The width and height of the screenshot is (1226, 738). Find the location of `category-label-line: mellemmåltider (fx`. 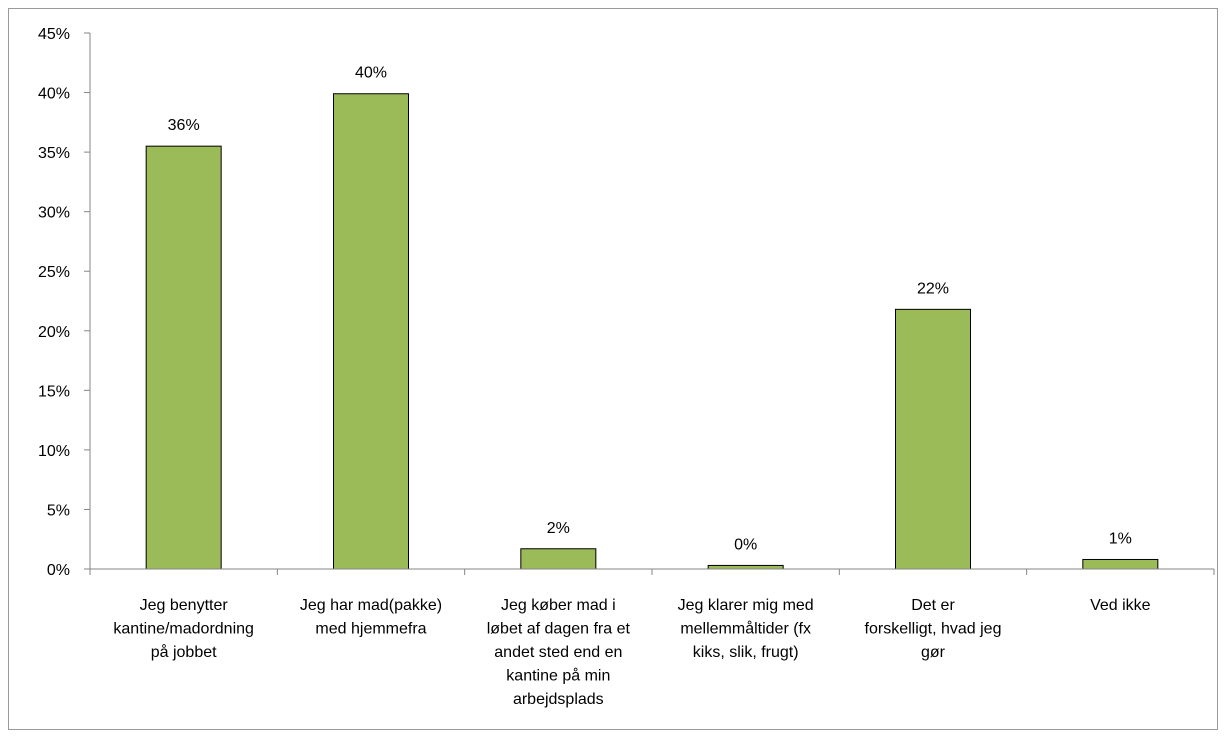

category-label-line: mellemmåltider (fx is located at coordinates (745, 629).